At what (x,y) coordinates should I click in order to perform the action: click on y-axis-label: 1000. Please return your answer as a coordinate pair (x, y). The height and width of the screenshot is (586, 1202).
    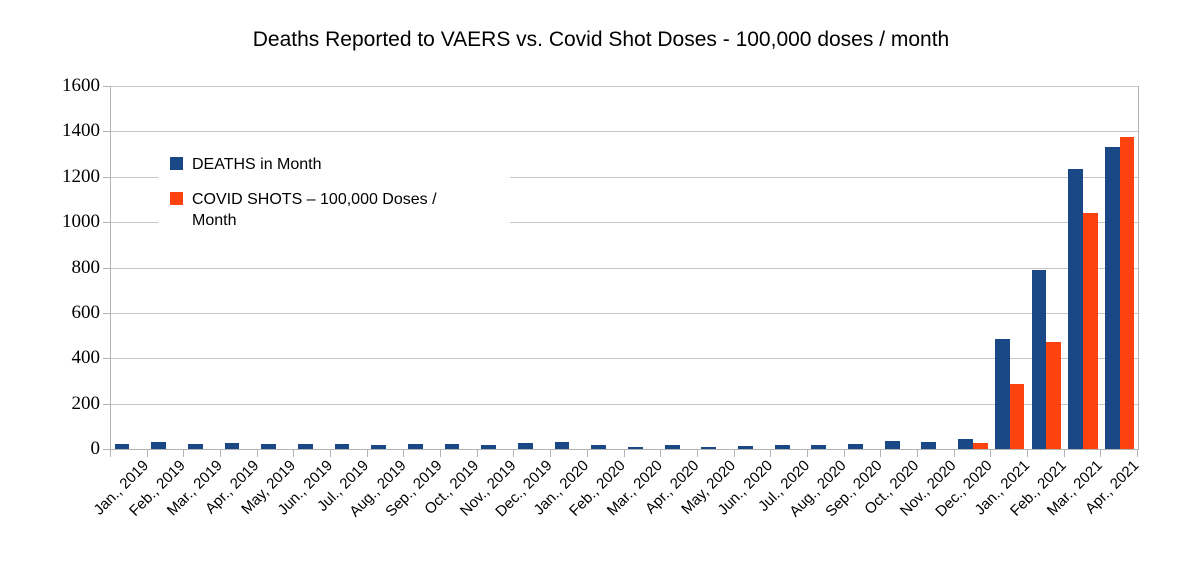
    Looking at the image, I should click on (81, 222).